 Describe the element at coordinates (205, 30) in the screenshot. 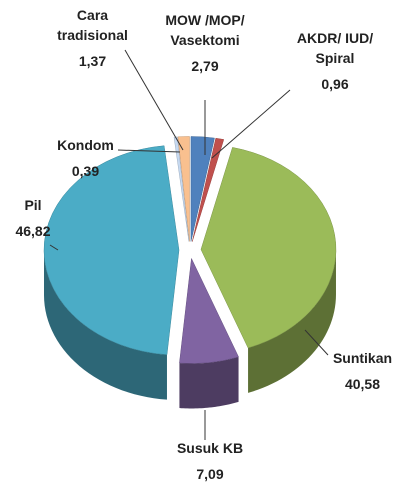

I see `category-label: MOW /MOP/ Vasektomi` at that location.